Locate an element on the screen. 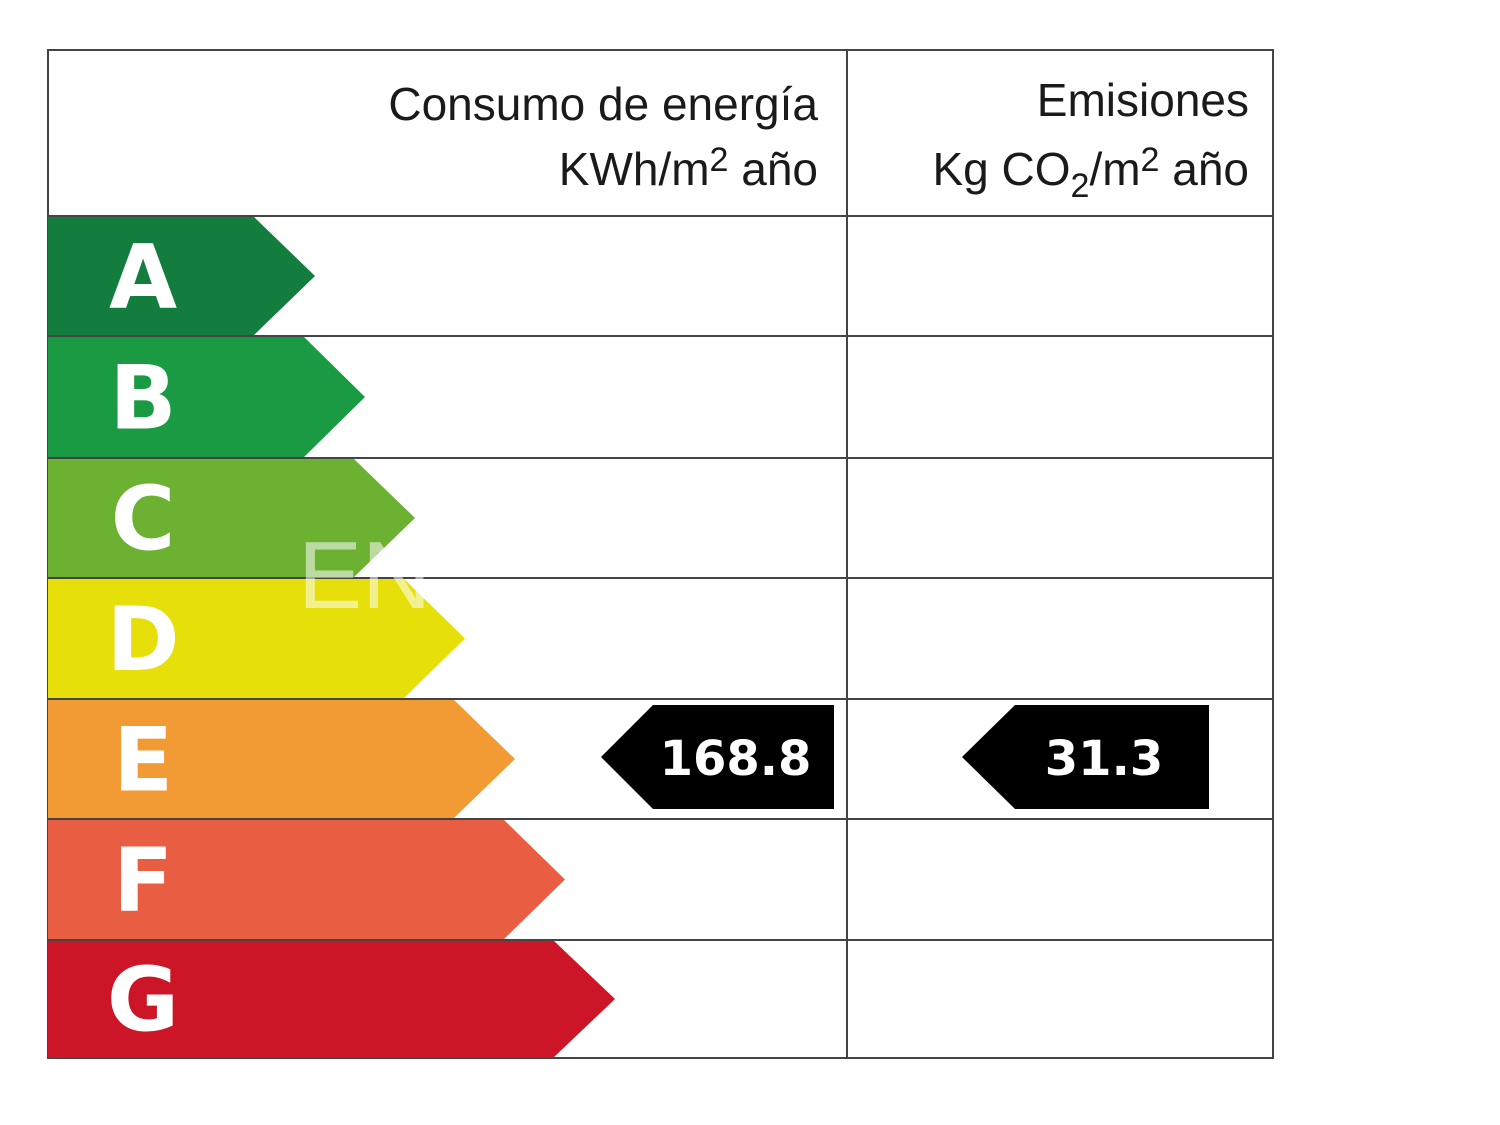 Image resolution: width=1500 pixels, height=1125 pixels. watermark: EN is located at coordinates (364, 575).